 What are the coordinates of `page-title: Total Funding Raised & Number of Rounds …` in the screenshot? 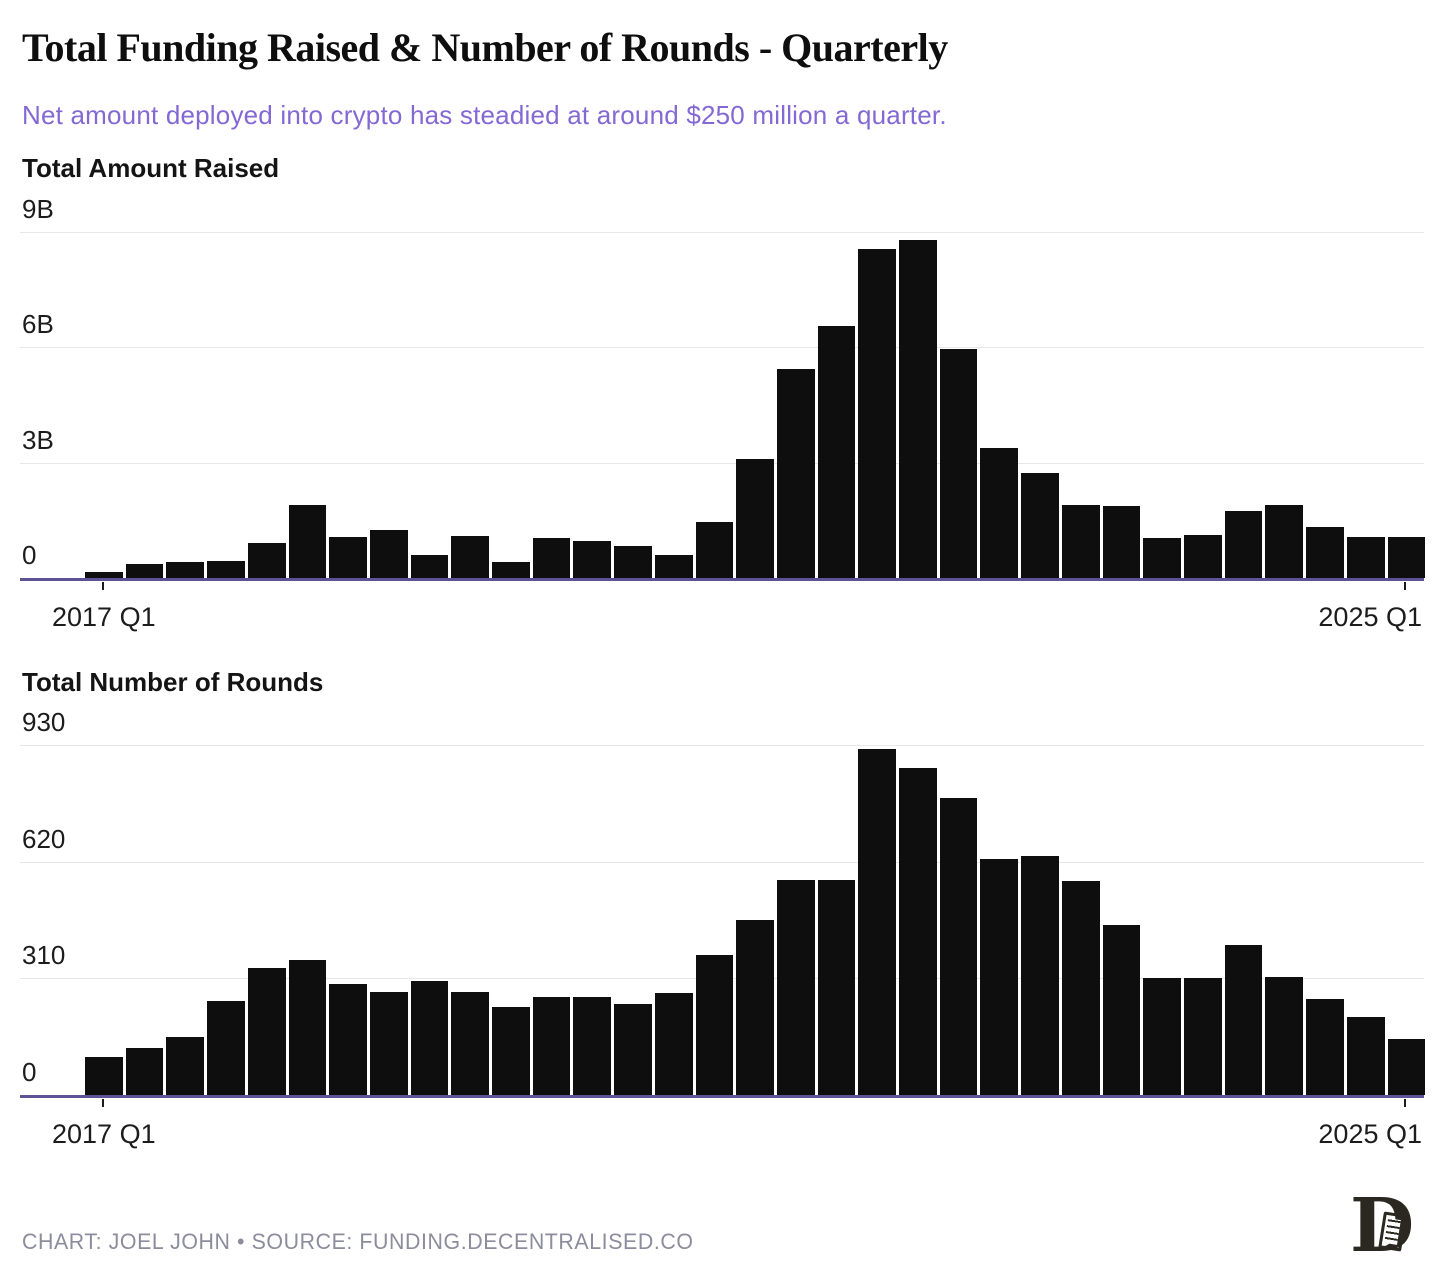 It's located at (485, 47).